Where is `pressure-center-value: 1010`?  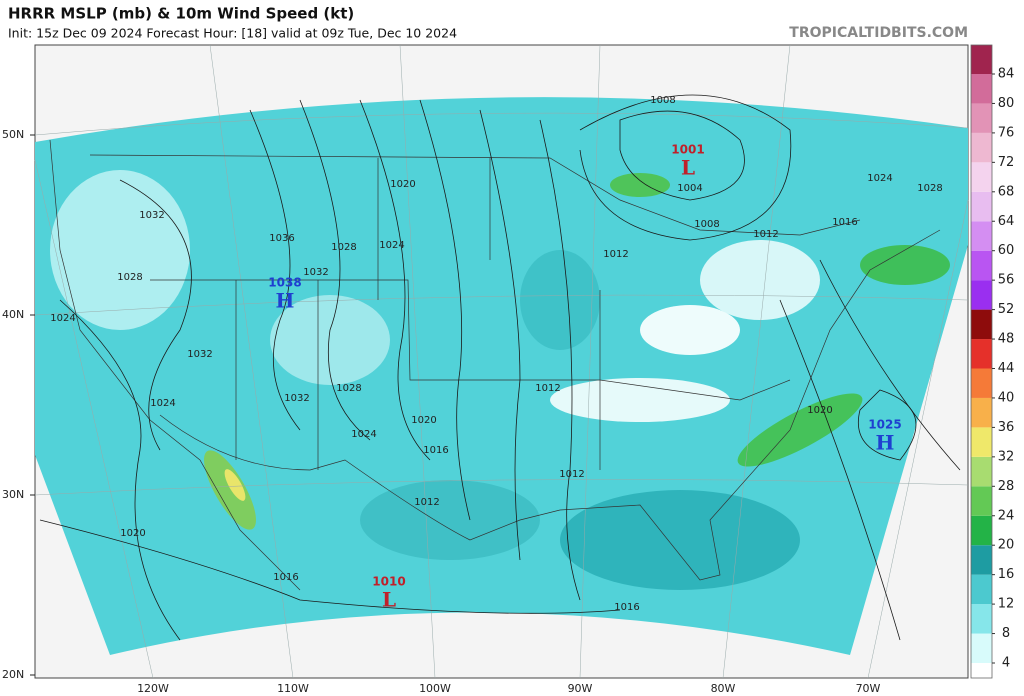 pressure-center-value: 1010 is located at coordinates (388, 582).